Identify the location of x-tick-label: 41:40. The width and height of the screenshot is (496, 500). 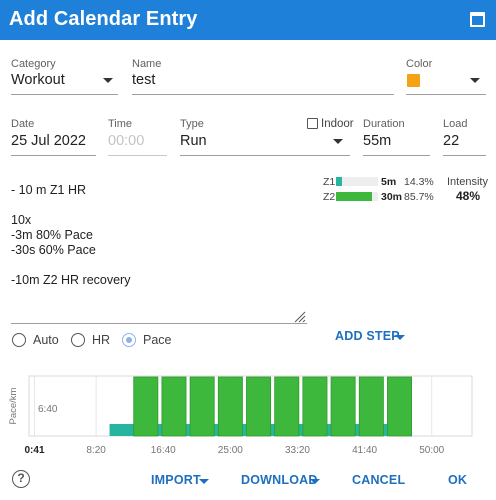
(364, 450).